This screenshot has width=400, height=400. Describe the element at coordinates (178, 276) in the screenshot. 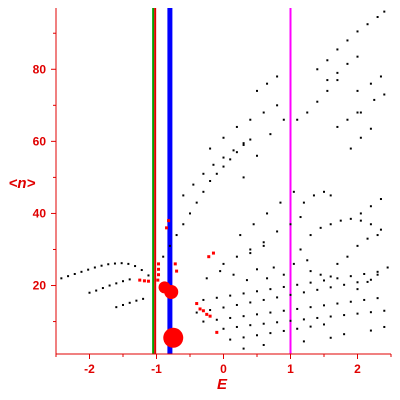

I see `red-point-series` at that location.